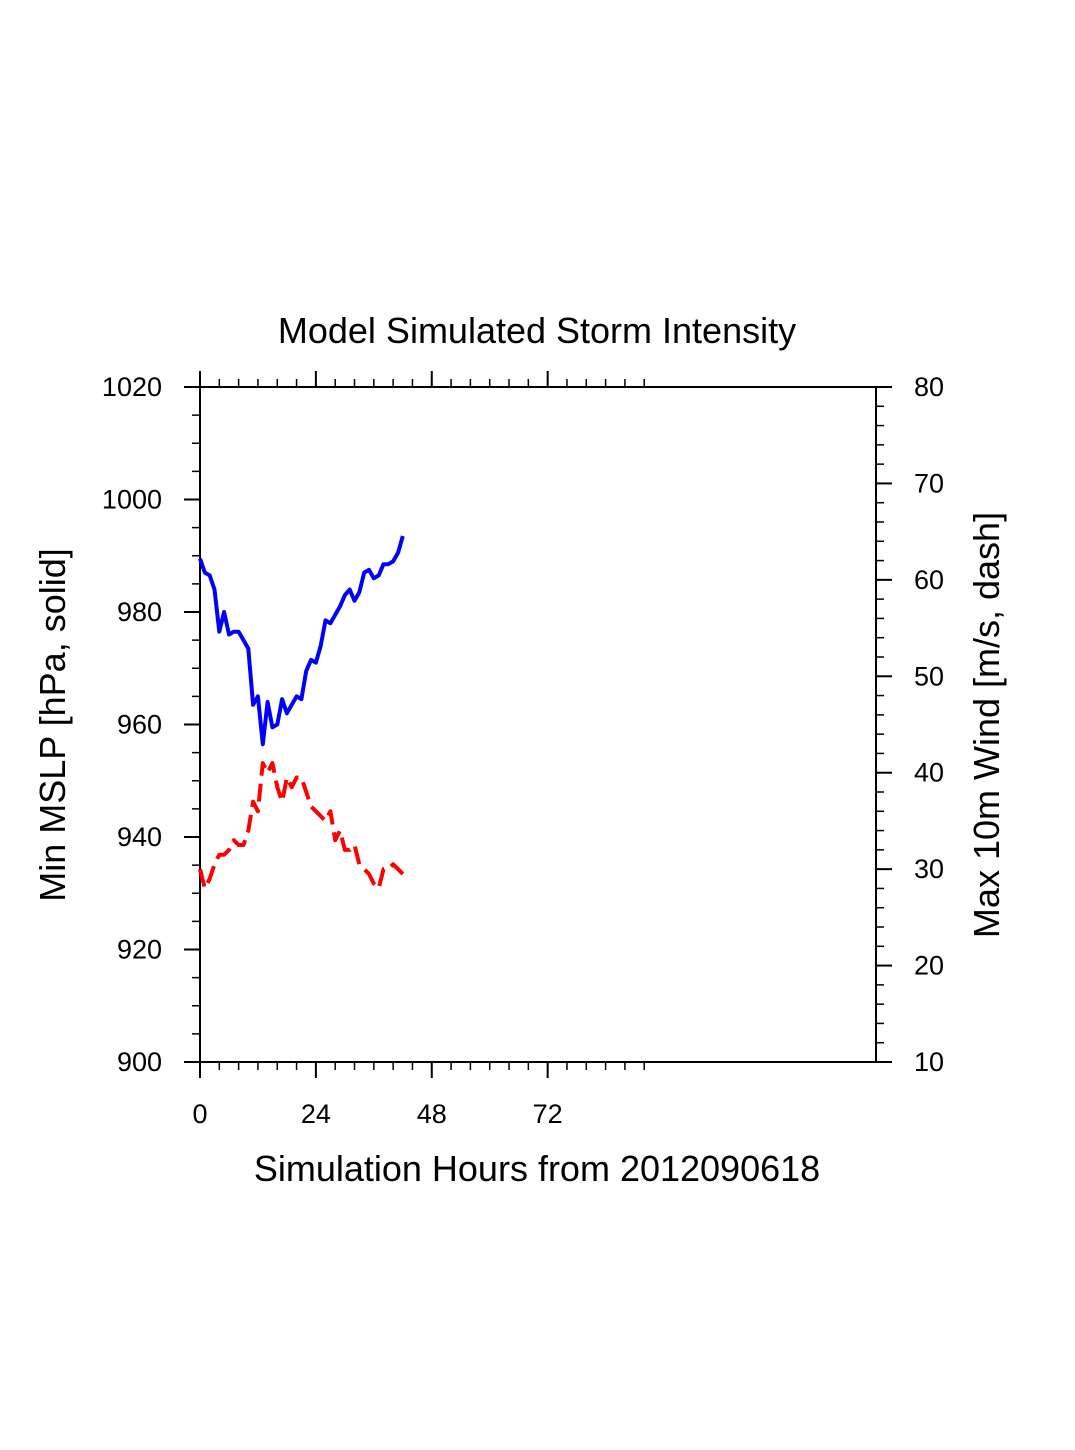 This screenshot has width=1075, height=1450. Describe the element at coordinates (929, 483) in the screenshot. I see `y-right-tick-label: 70` at that location.